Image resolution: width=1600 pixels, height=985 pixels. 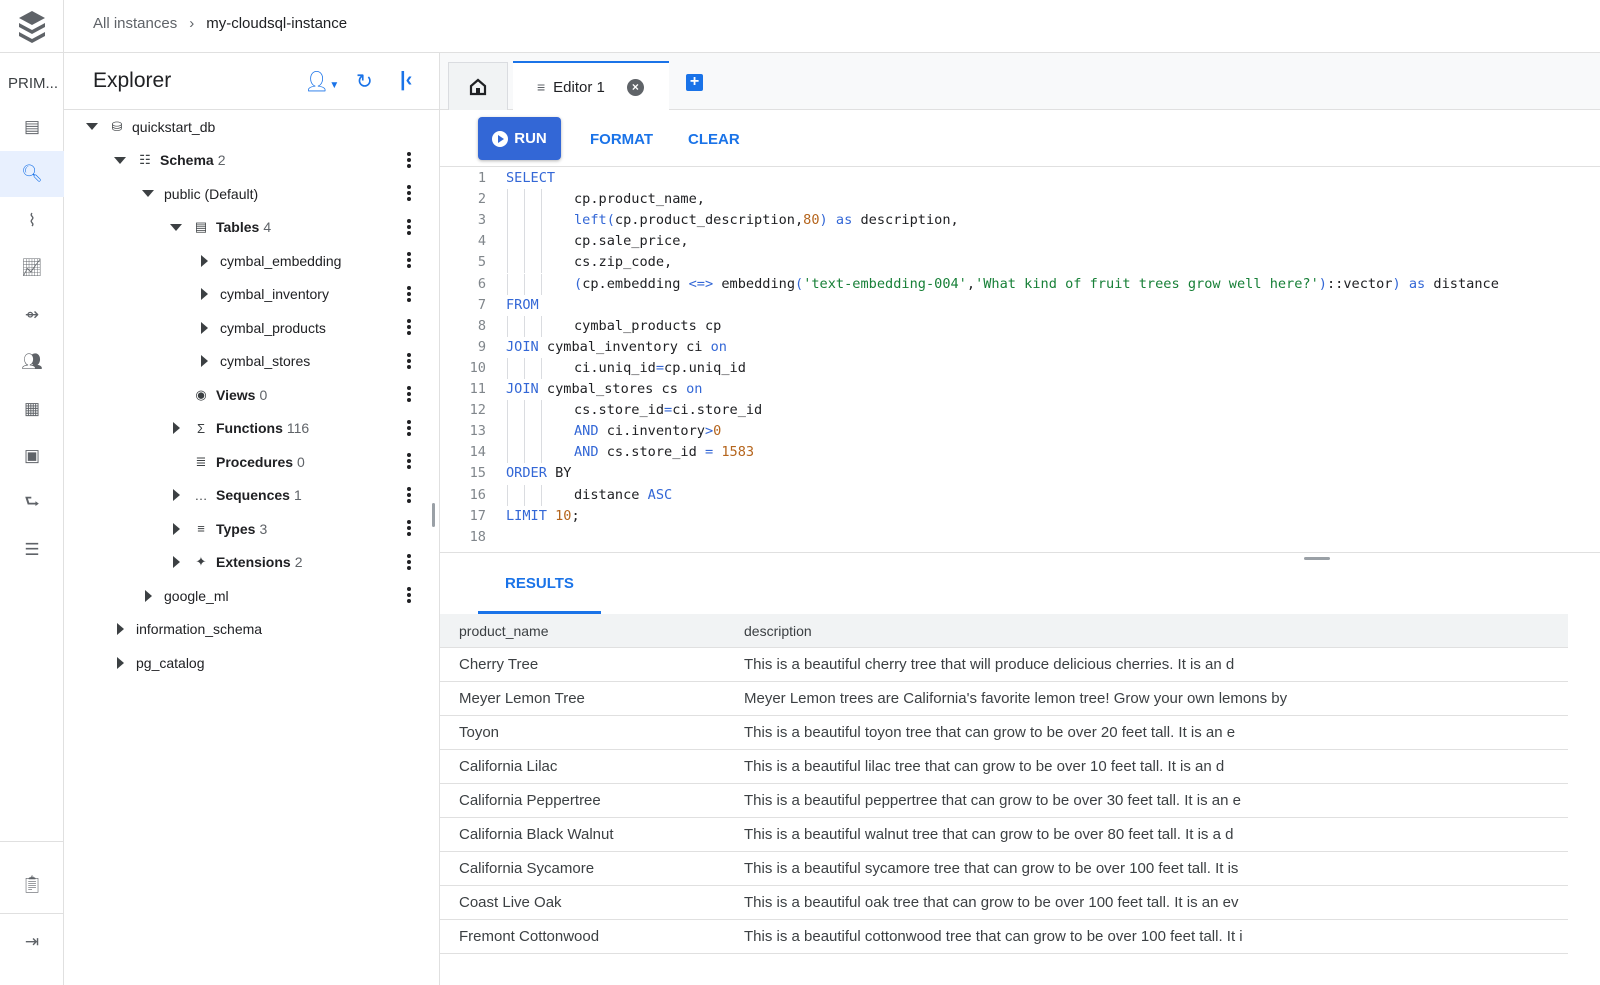 I want to click on tree-item: public (Default), so click(x=252, y=193).